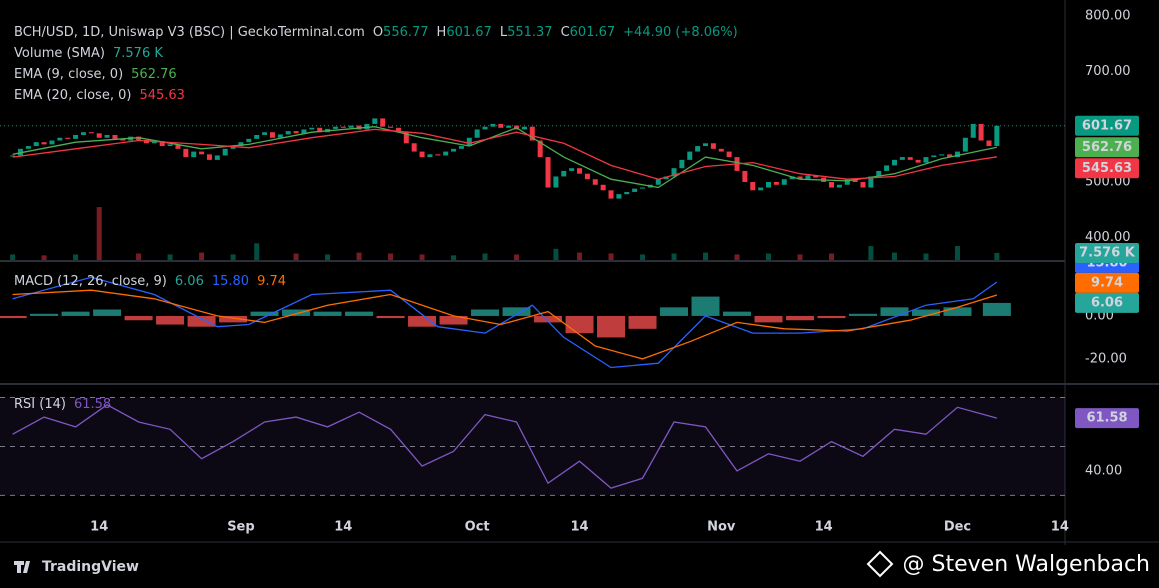  Describe the element at coordinates (271, 281) in the screenshot. I see `legend-item: 9.74` at that location.